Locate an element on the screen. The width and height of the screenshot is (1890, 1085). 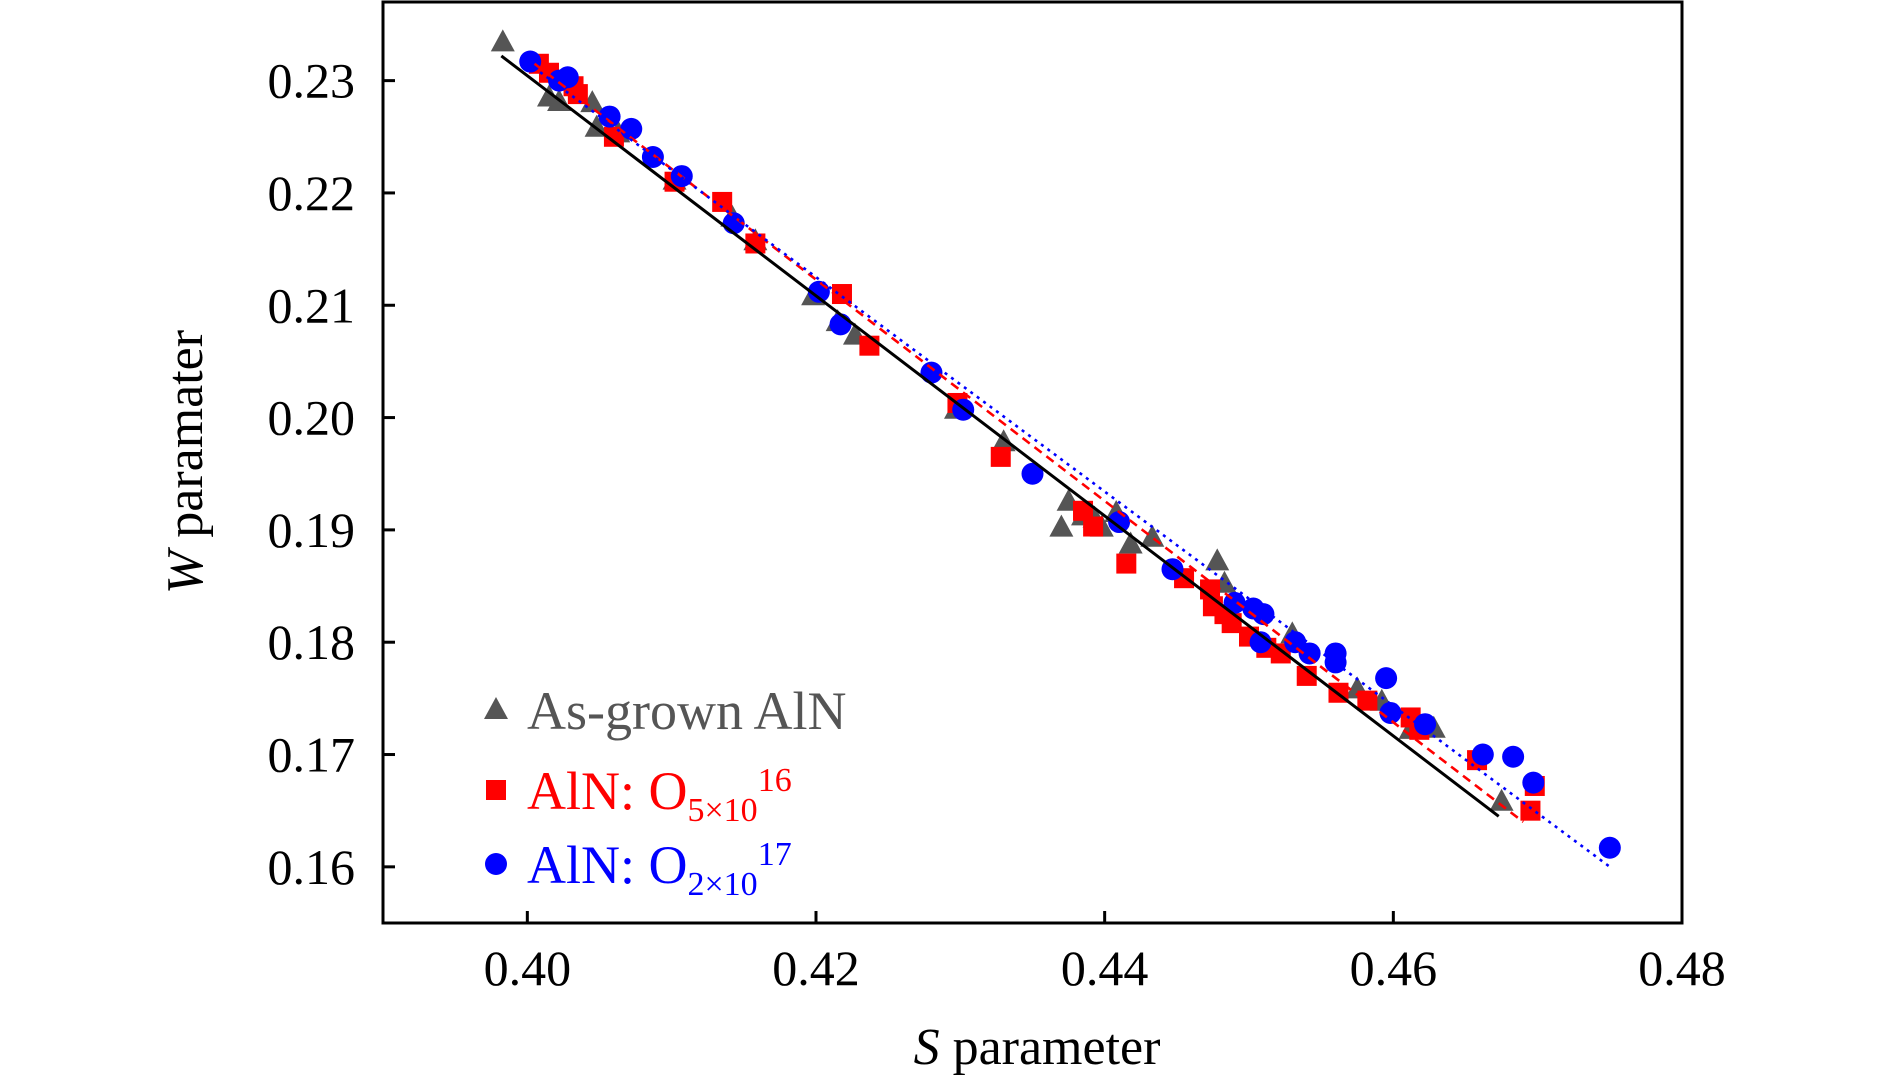
y-axis-ticks: 0.16 0.17 0.18 0.19 0.20 0.21 0.22 0.23 is located at coordinates (331, 474).